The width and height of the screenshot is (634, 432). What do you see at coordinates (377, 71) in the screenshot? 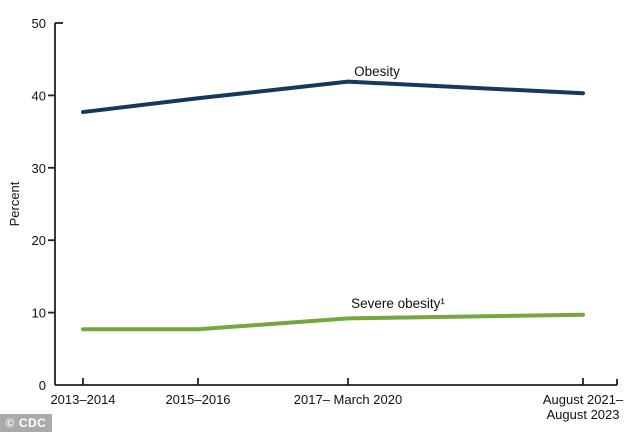
I see `series-label-obesity: Obesity` at bounding box center [377, 71].